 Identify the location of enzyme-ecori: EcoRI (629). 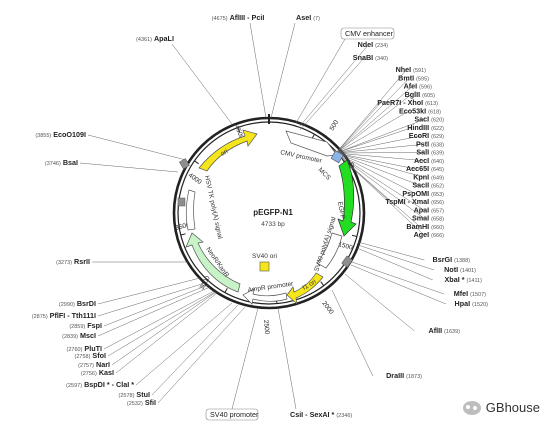
(426, 135).